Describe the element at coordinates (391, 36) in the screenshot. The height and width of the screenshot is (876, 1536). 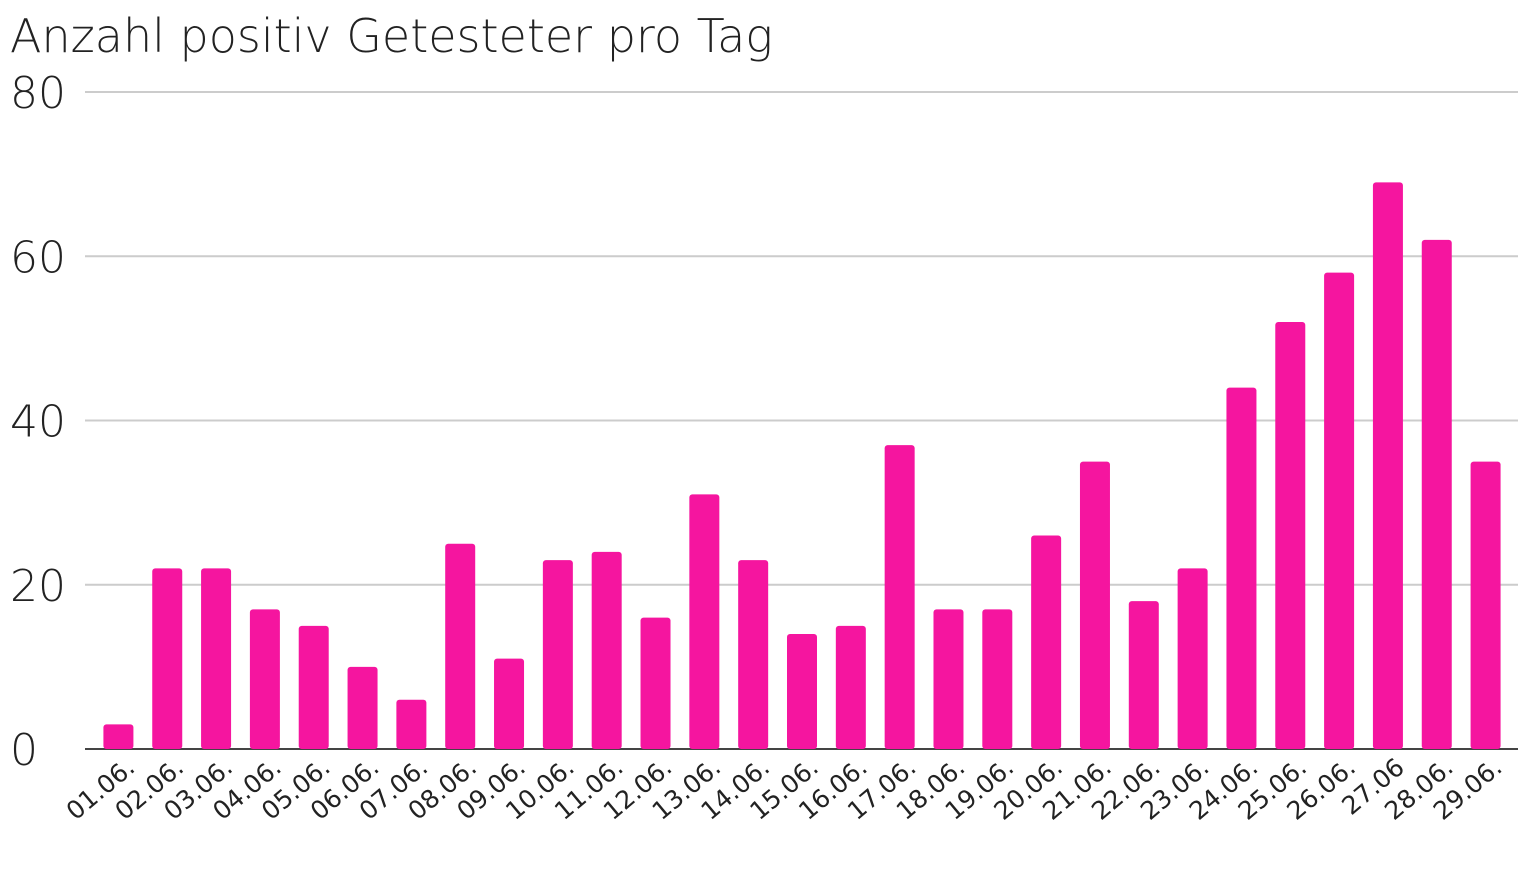
I see `chart-title: Anzahl positiv Getesteter pro Tag` at that location.